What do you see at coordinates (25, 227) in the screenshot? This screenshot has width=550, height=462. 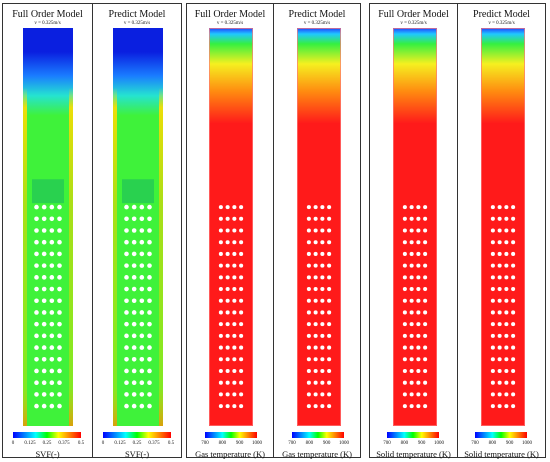 I see `wall-layer-left` at bounding box center [25, 227].